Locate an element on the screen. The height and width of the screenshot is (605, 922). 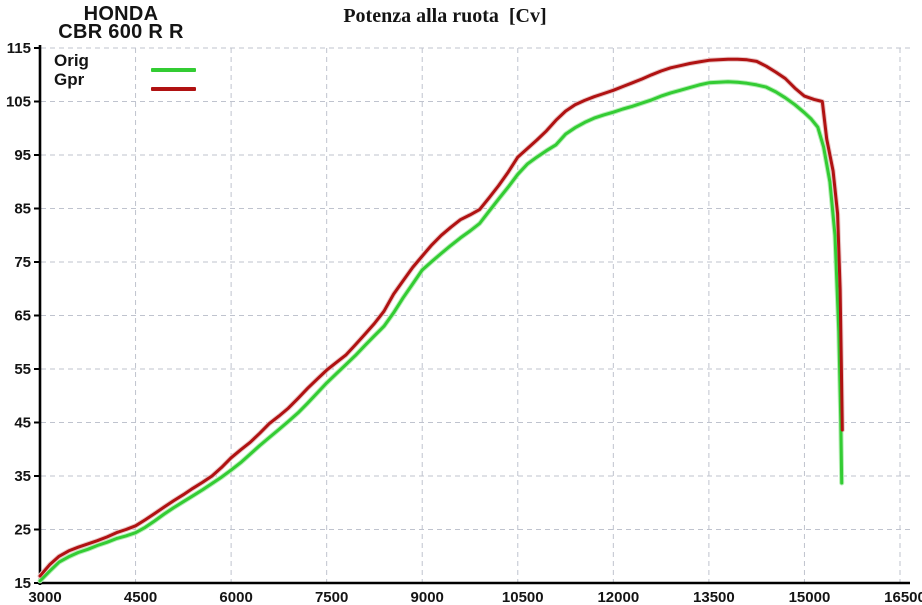
y-tick-label: 75 is located at coordinates (22, 262).